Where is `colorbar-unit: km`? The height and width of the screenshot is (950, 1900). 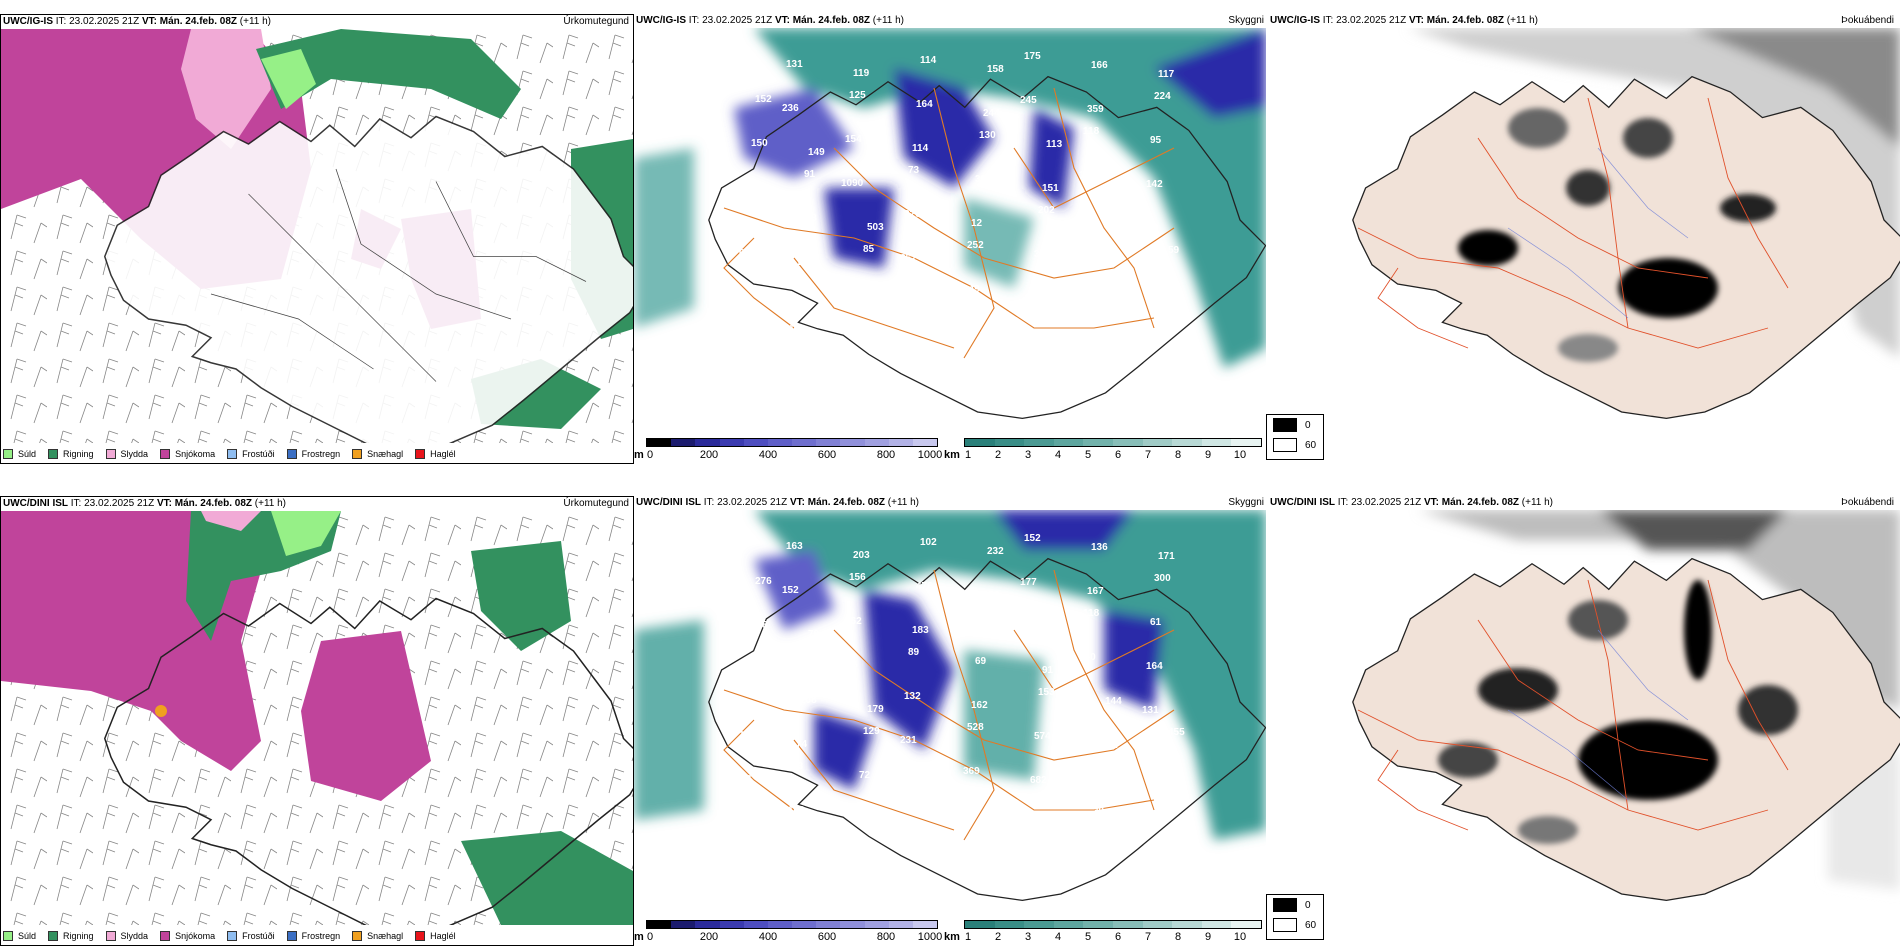 colorbar-unit: km is located at coordinates (952, 455).